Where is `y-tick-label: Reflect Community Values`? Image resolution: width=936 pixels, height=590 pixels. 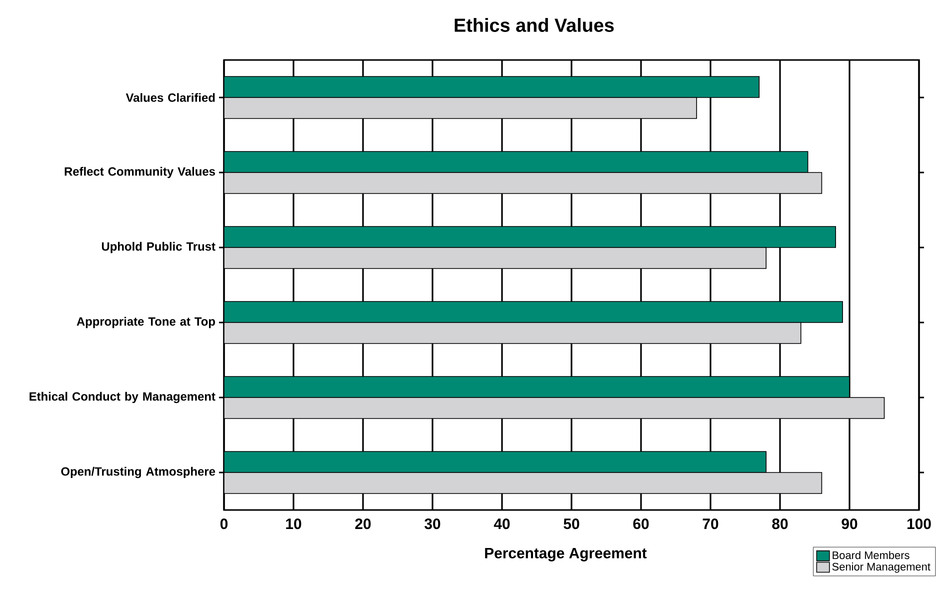 y-tick-label: Reflect Community Values is located at coordinates (139, 172).